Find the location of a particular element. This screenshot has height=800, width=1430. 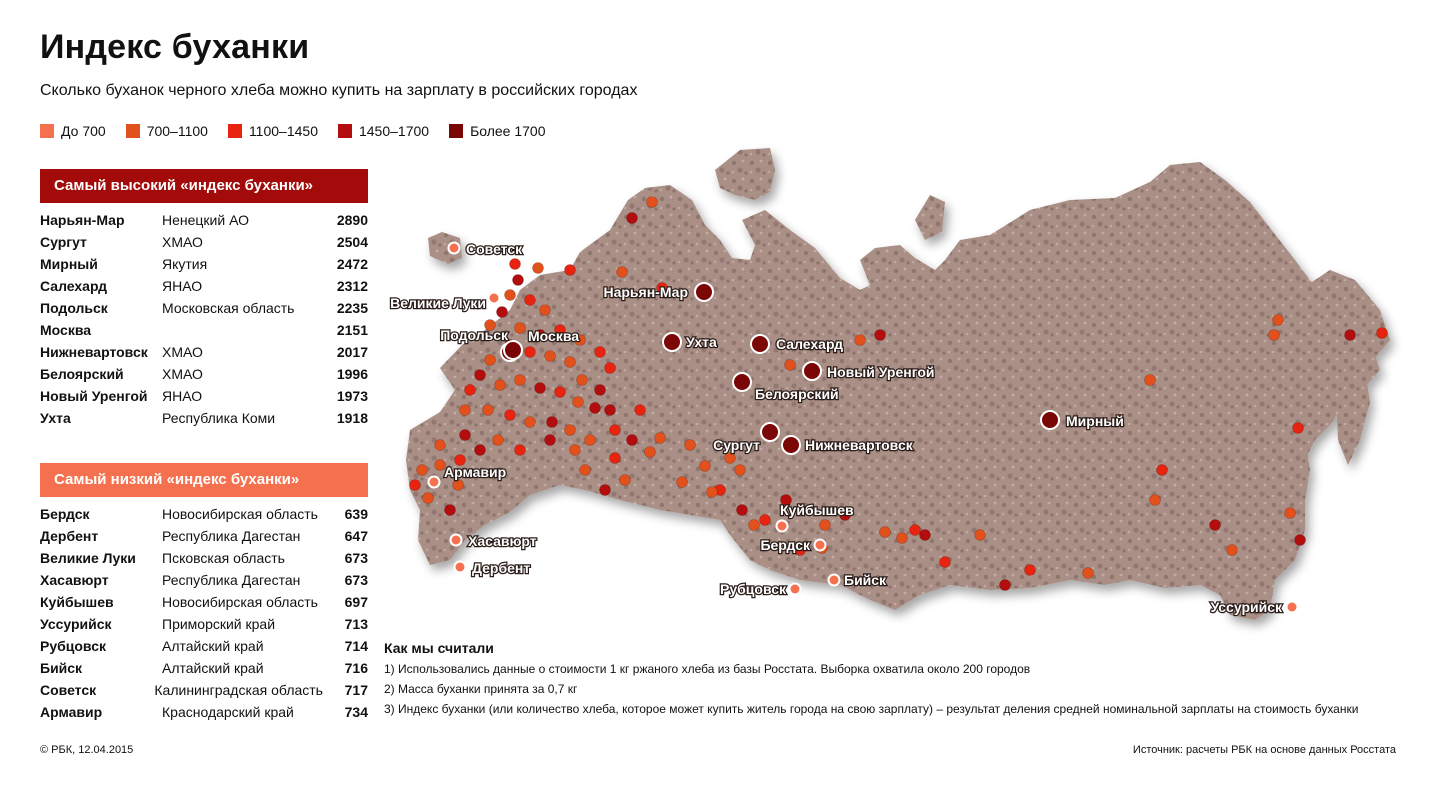

table-row: Великие Луки Псковская область 673 is located at coordinates (204, 558).